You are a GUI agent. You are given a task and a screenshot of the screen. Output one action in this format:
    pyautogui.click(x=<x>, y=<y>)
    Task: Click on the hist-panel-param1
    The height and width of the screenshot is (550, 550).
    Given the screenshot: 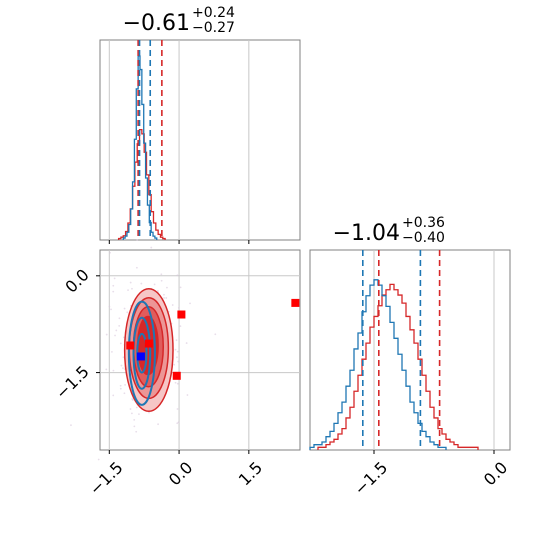 What is the action you would take?
    pyautogui.click(x=200, y=140)
    